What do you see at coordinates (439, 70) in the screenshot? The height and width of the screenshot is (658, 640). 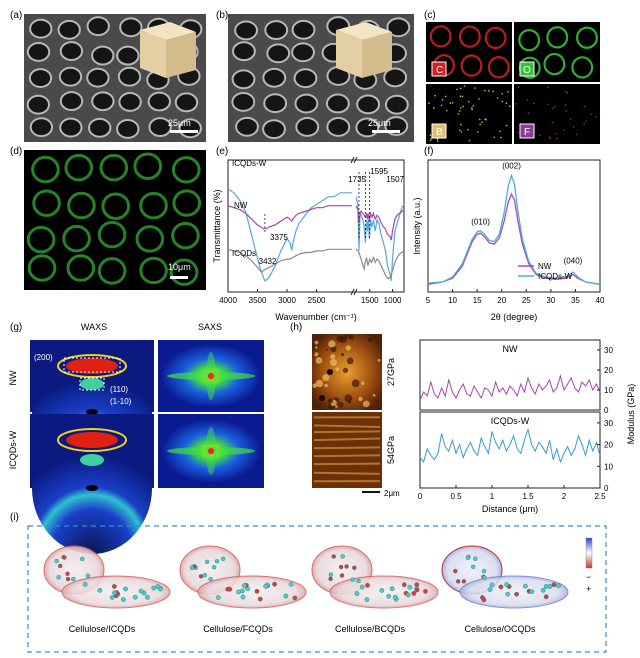 I see `eds-label-c: C` at bounding box center [439, 70].